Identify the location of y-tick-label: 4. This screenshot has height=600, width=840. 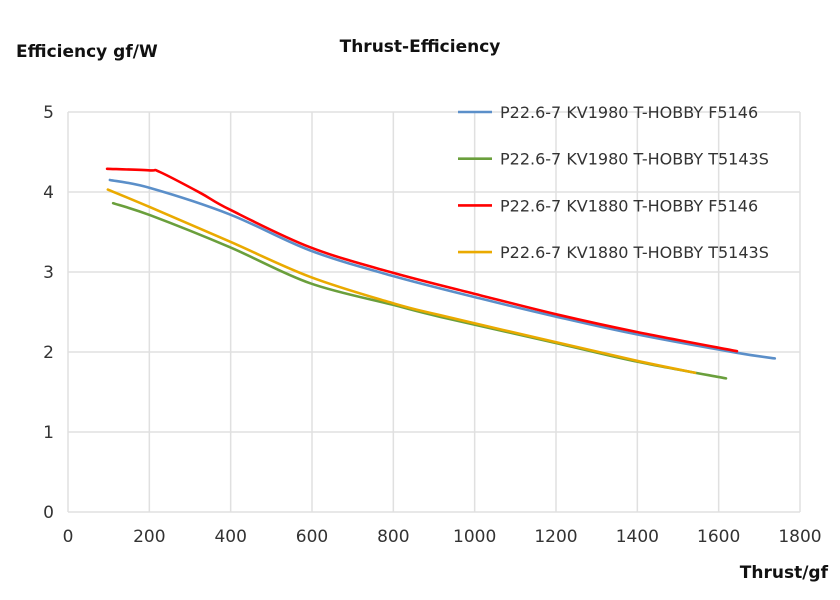
(48, 193).